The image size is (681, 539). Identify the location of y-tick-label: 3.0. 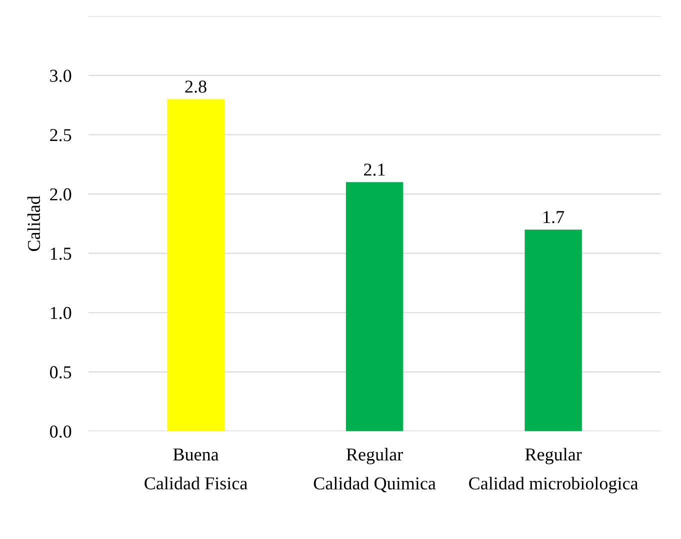
(61, 76).